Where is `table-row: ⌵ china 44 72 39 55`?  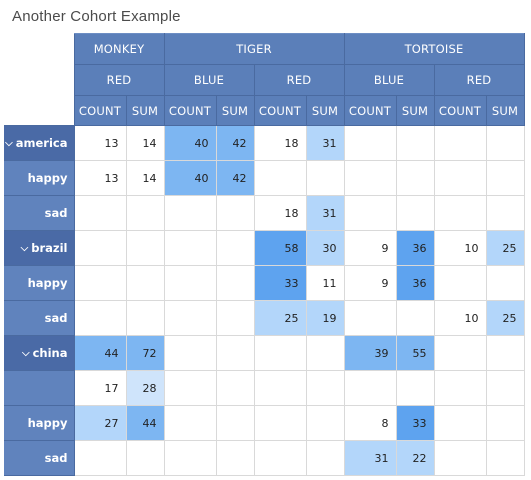 table-row: ⌵ china 44 72 39 55 is located at coordinates (264, 353).